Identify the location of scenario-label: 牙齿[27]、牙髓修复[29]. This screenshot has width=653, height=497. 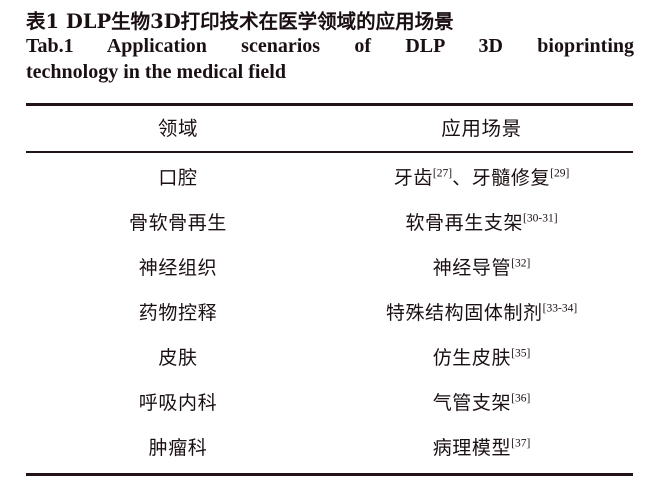
(482, 178).